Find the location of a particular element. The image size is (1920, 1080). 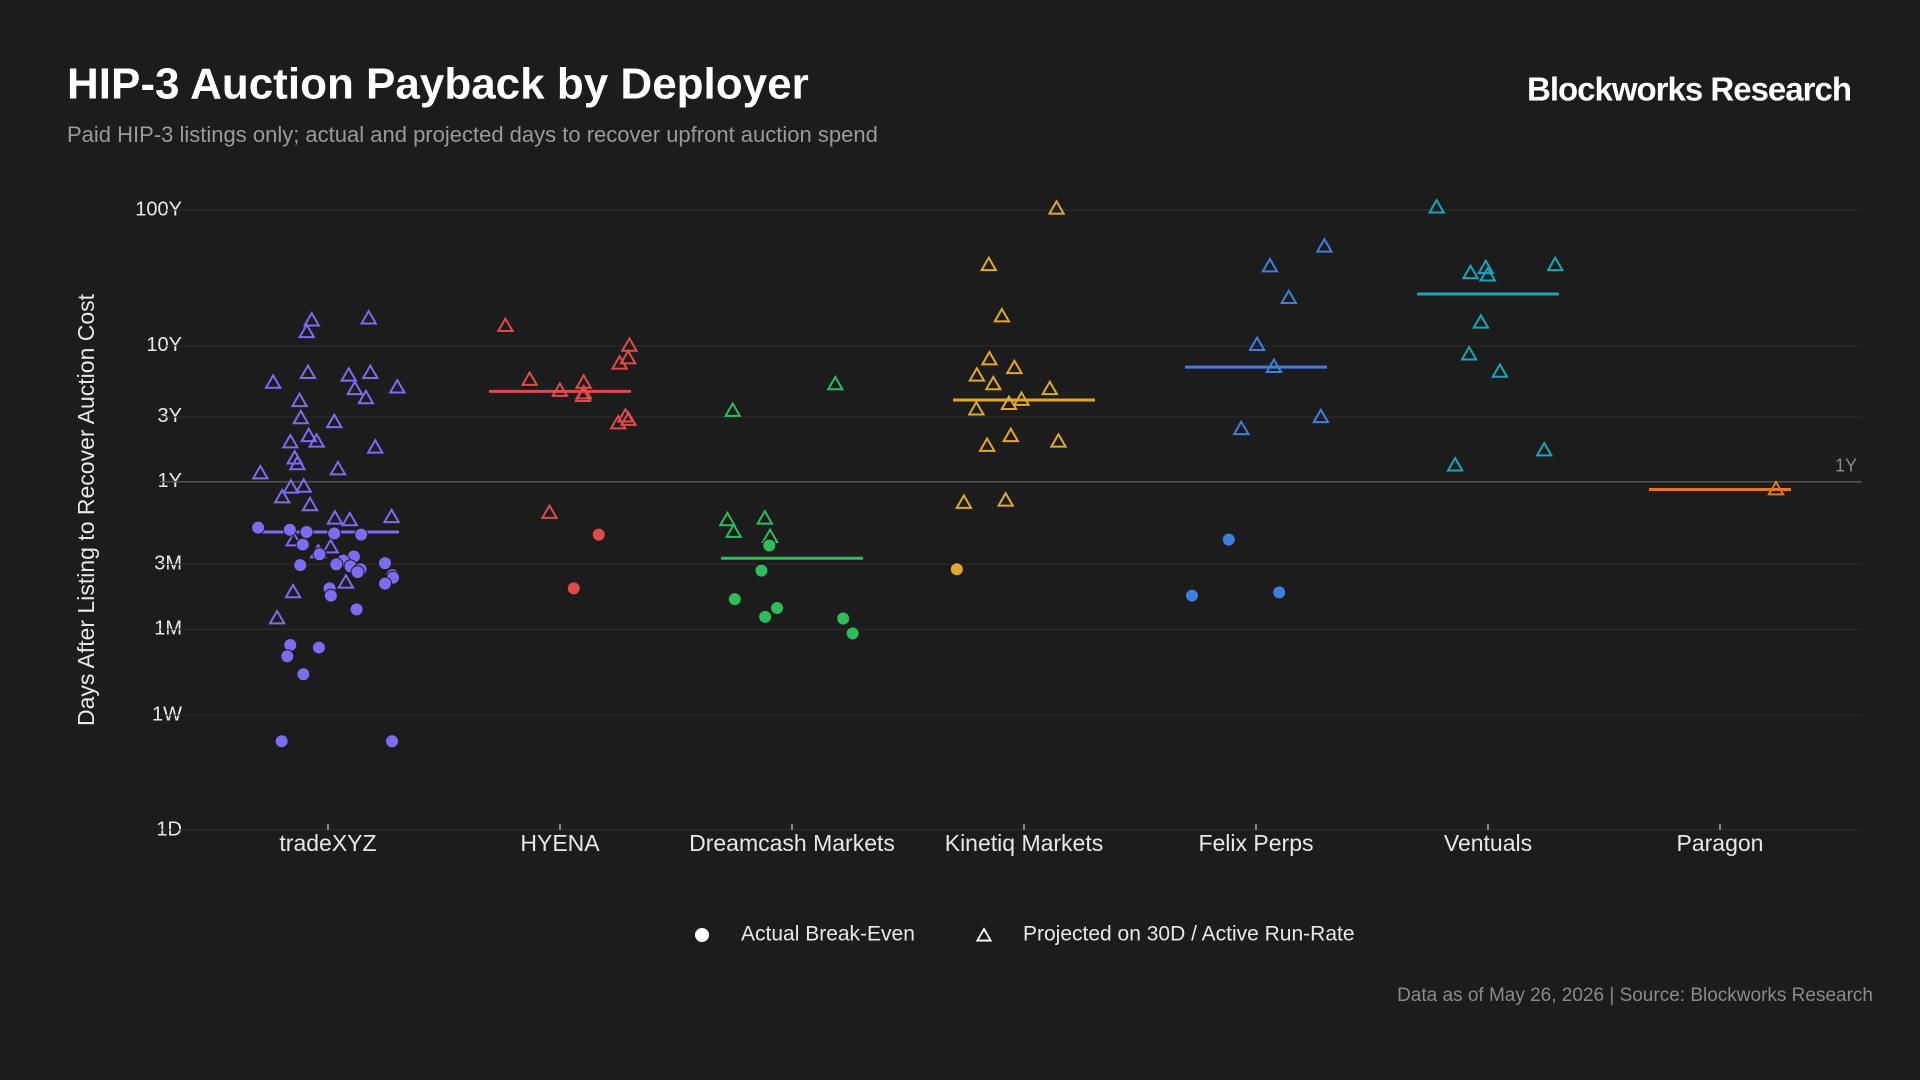

y-tick-label: 100Y is located at coordinates (158, 209).